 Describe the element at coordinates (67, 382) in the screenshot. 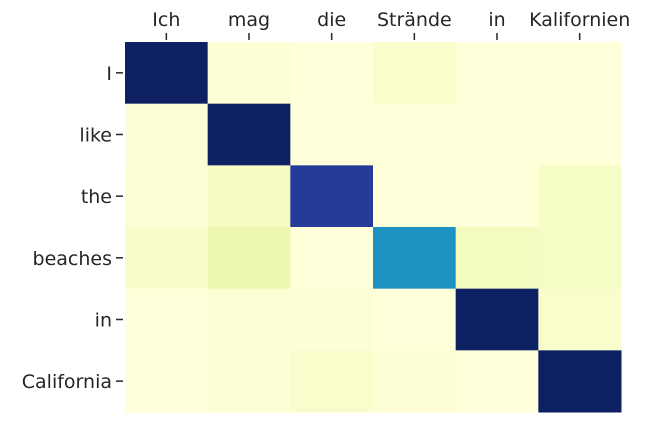

I see `y-tick-label: California` at that location.